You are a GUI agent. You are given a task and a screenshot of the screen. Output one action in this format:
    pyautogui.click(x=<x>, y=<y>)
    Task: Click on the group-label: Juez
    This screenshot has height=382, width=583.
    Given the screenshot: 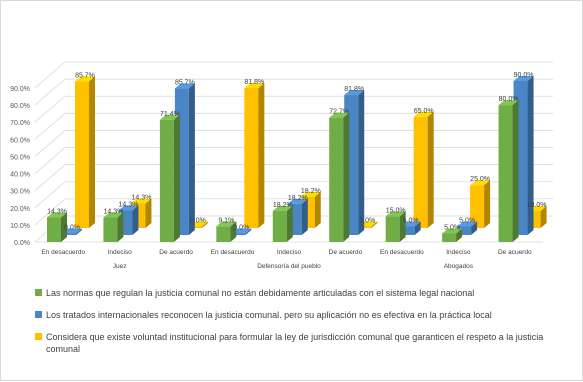 What is the action you would take?
    pyautogui.click(x=120, y=266)
    